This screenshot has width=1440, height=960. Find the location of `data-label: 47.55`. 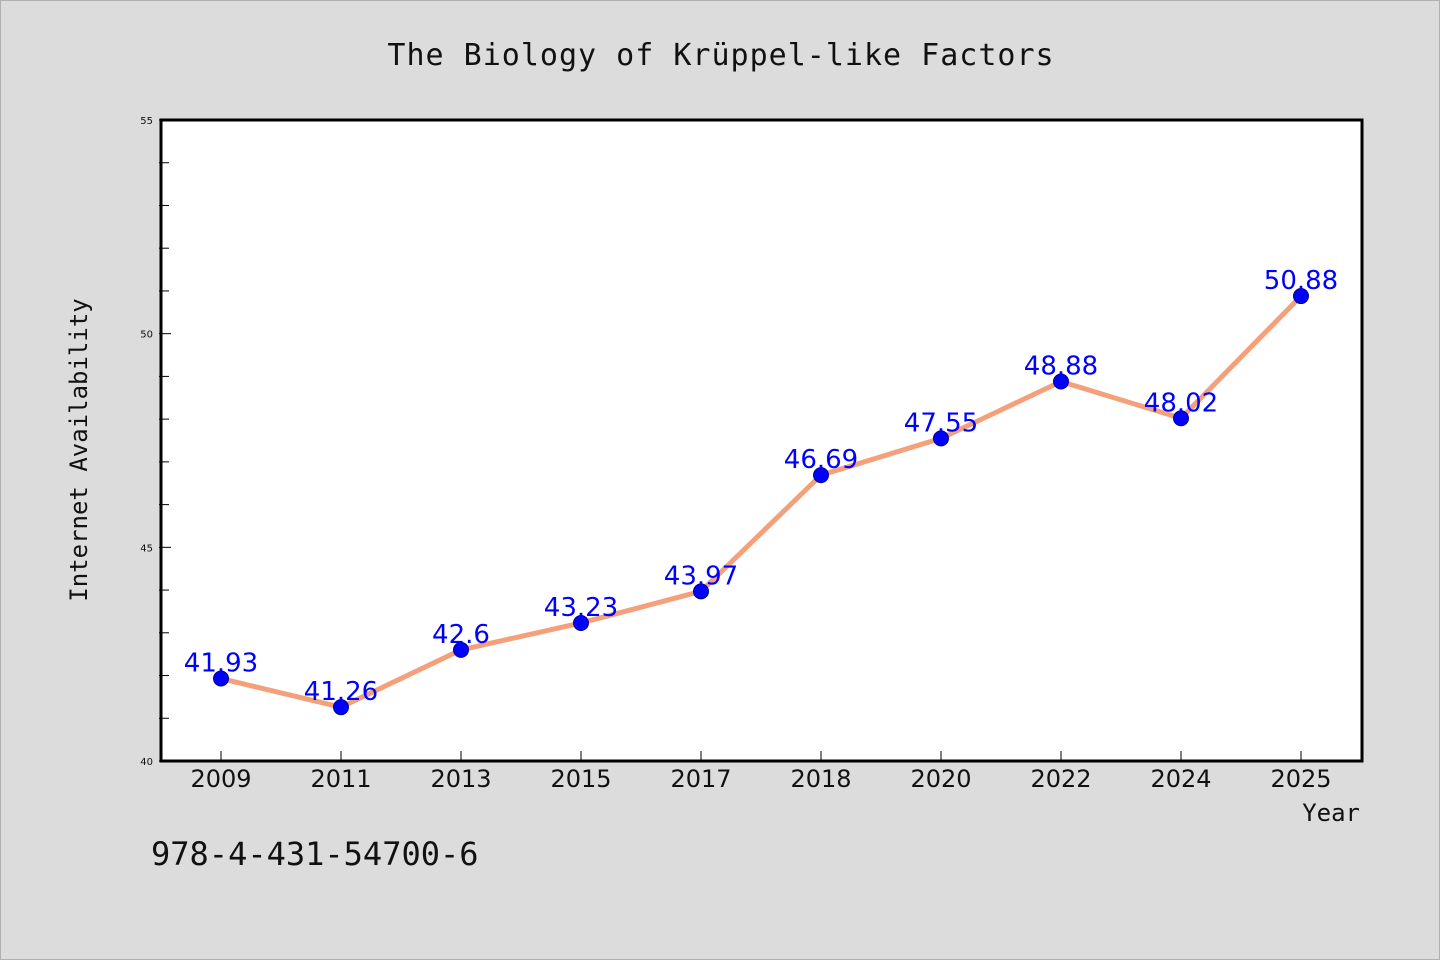

data-label: 47.55 is located at coordinates (941, 423).